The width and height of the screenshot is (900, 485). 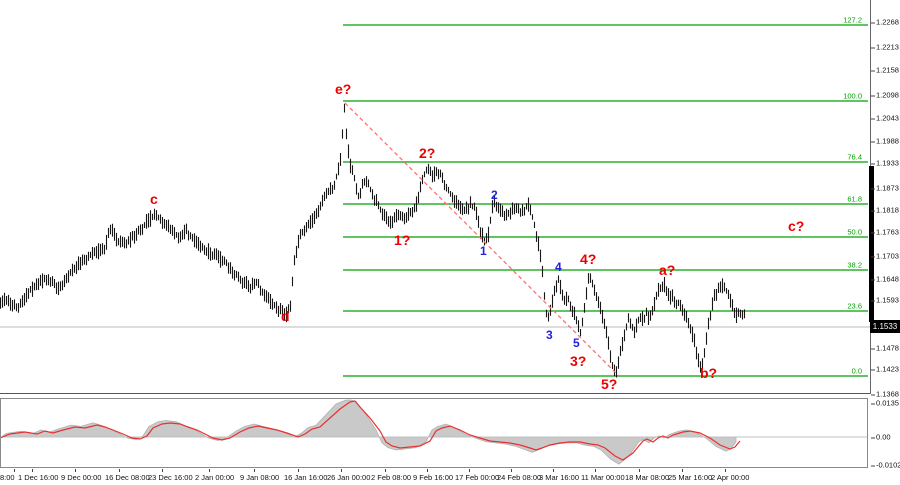 I want to click on price-tick-label: 1.2158, so click(x=885, y=70).